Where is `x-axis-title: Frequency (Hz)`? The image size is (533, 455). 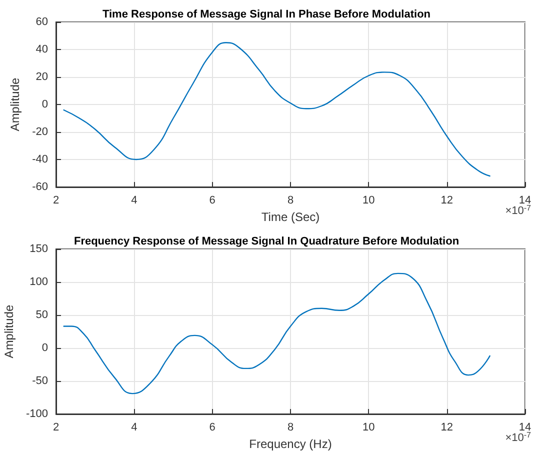
x-axis-title: Frequency (Hz) is located at coordinates (290, 443).